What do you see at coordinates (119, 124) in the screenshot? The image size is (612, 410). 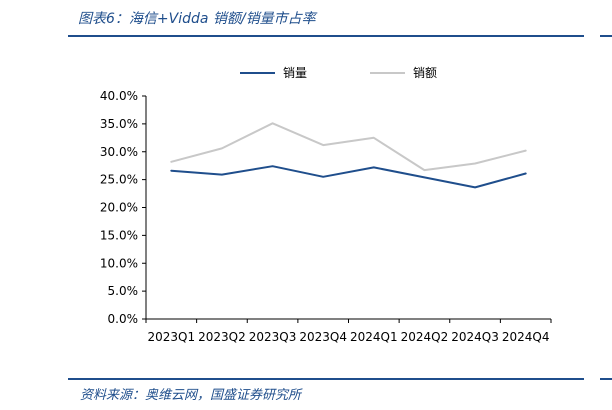 I see `y-tick-label: 35.0%` at bounding box center [119, 124].